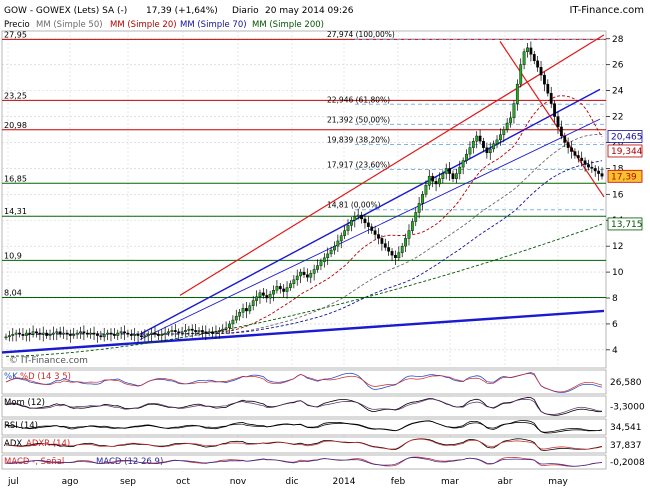 The height and width of the screenshot is (490, 650). What do you see at coordinates (15, 125) in the screenshot?
I see `level-label: 20,98` at bounding box center [15, 125].